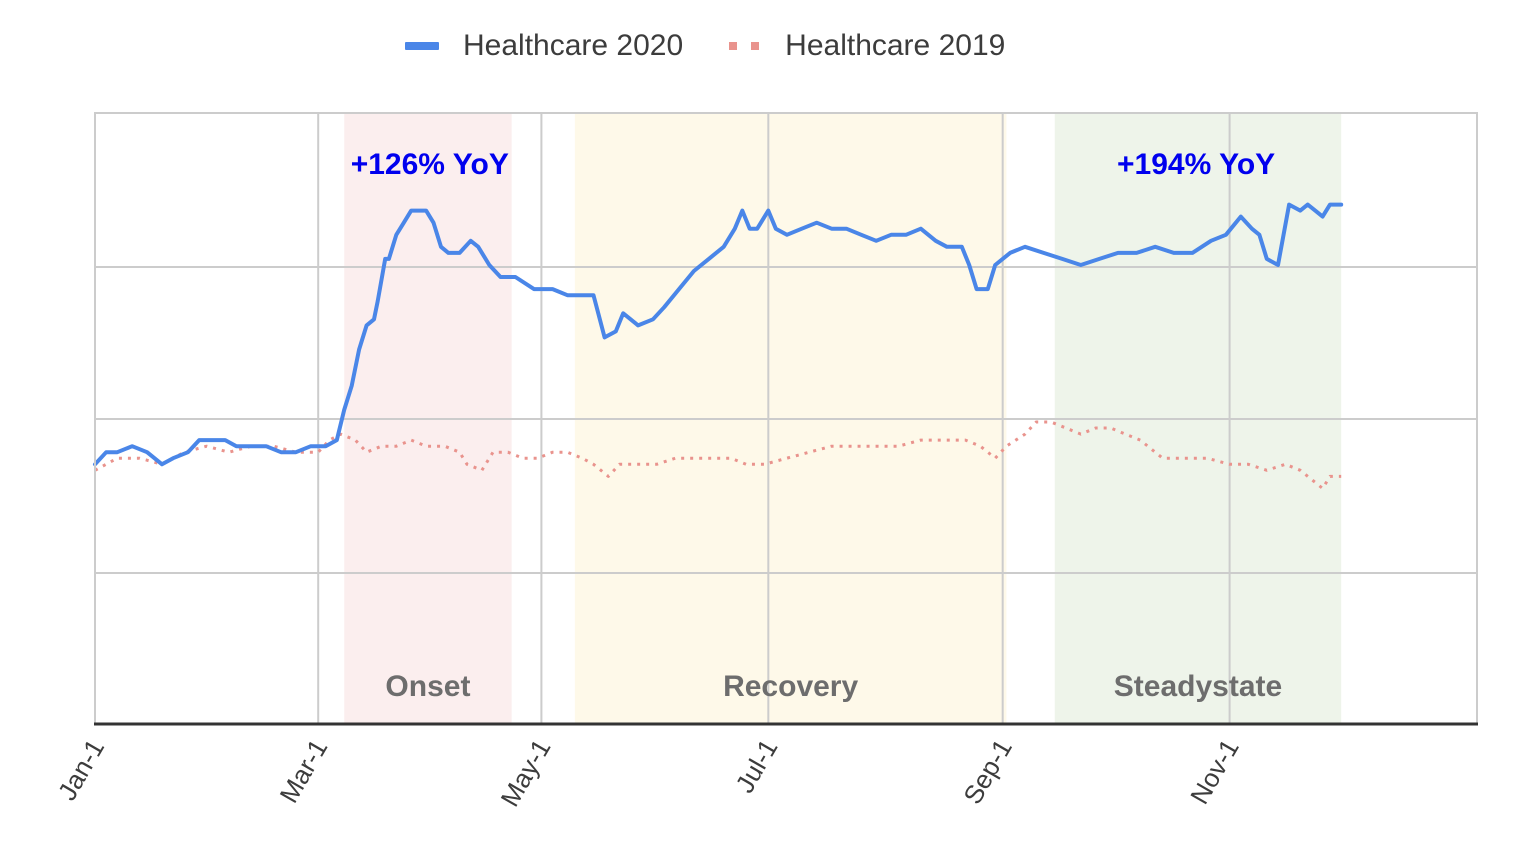 This screenshot has height=856, width=1526. Describe the element at coordinates (1196, 164) in the screenshot. I see `yoy-annotation-1: +194% YoY` at that location.